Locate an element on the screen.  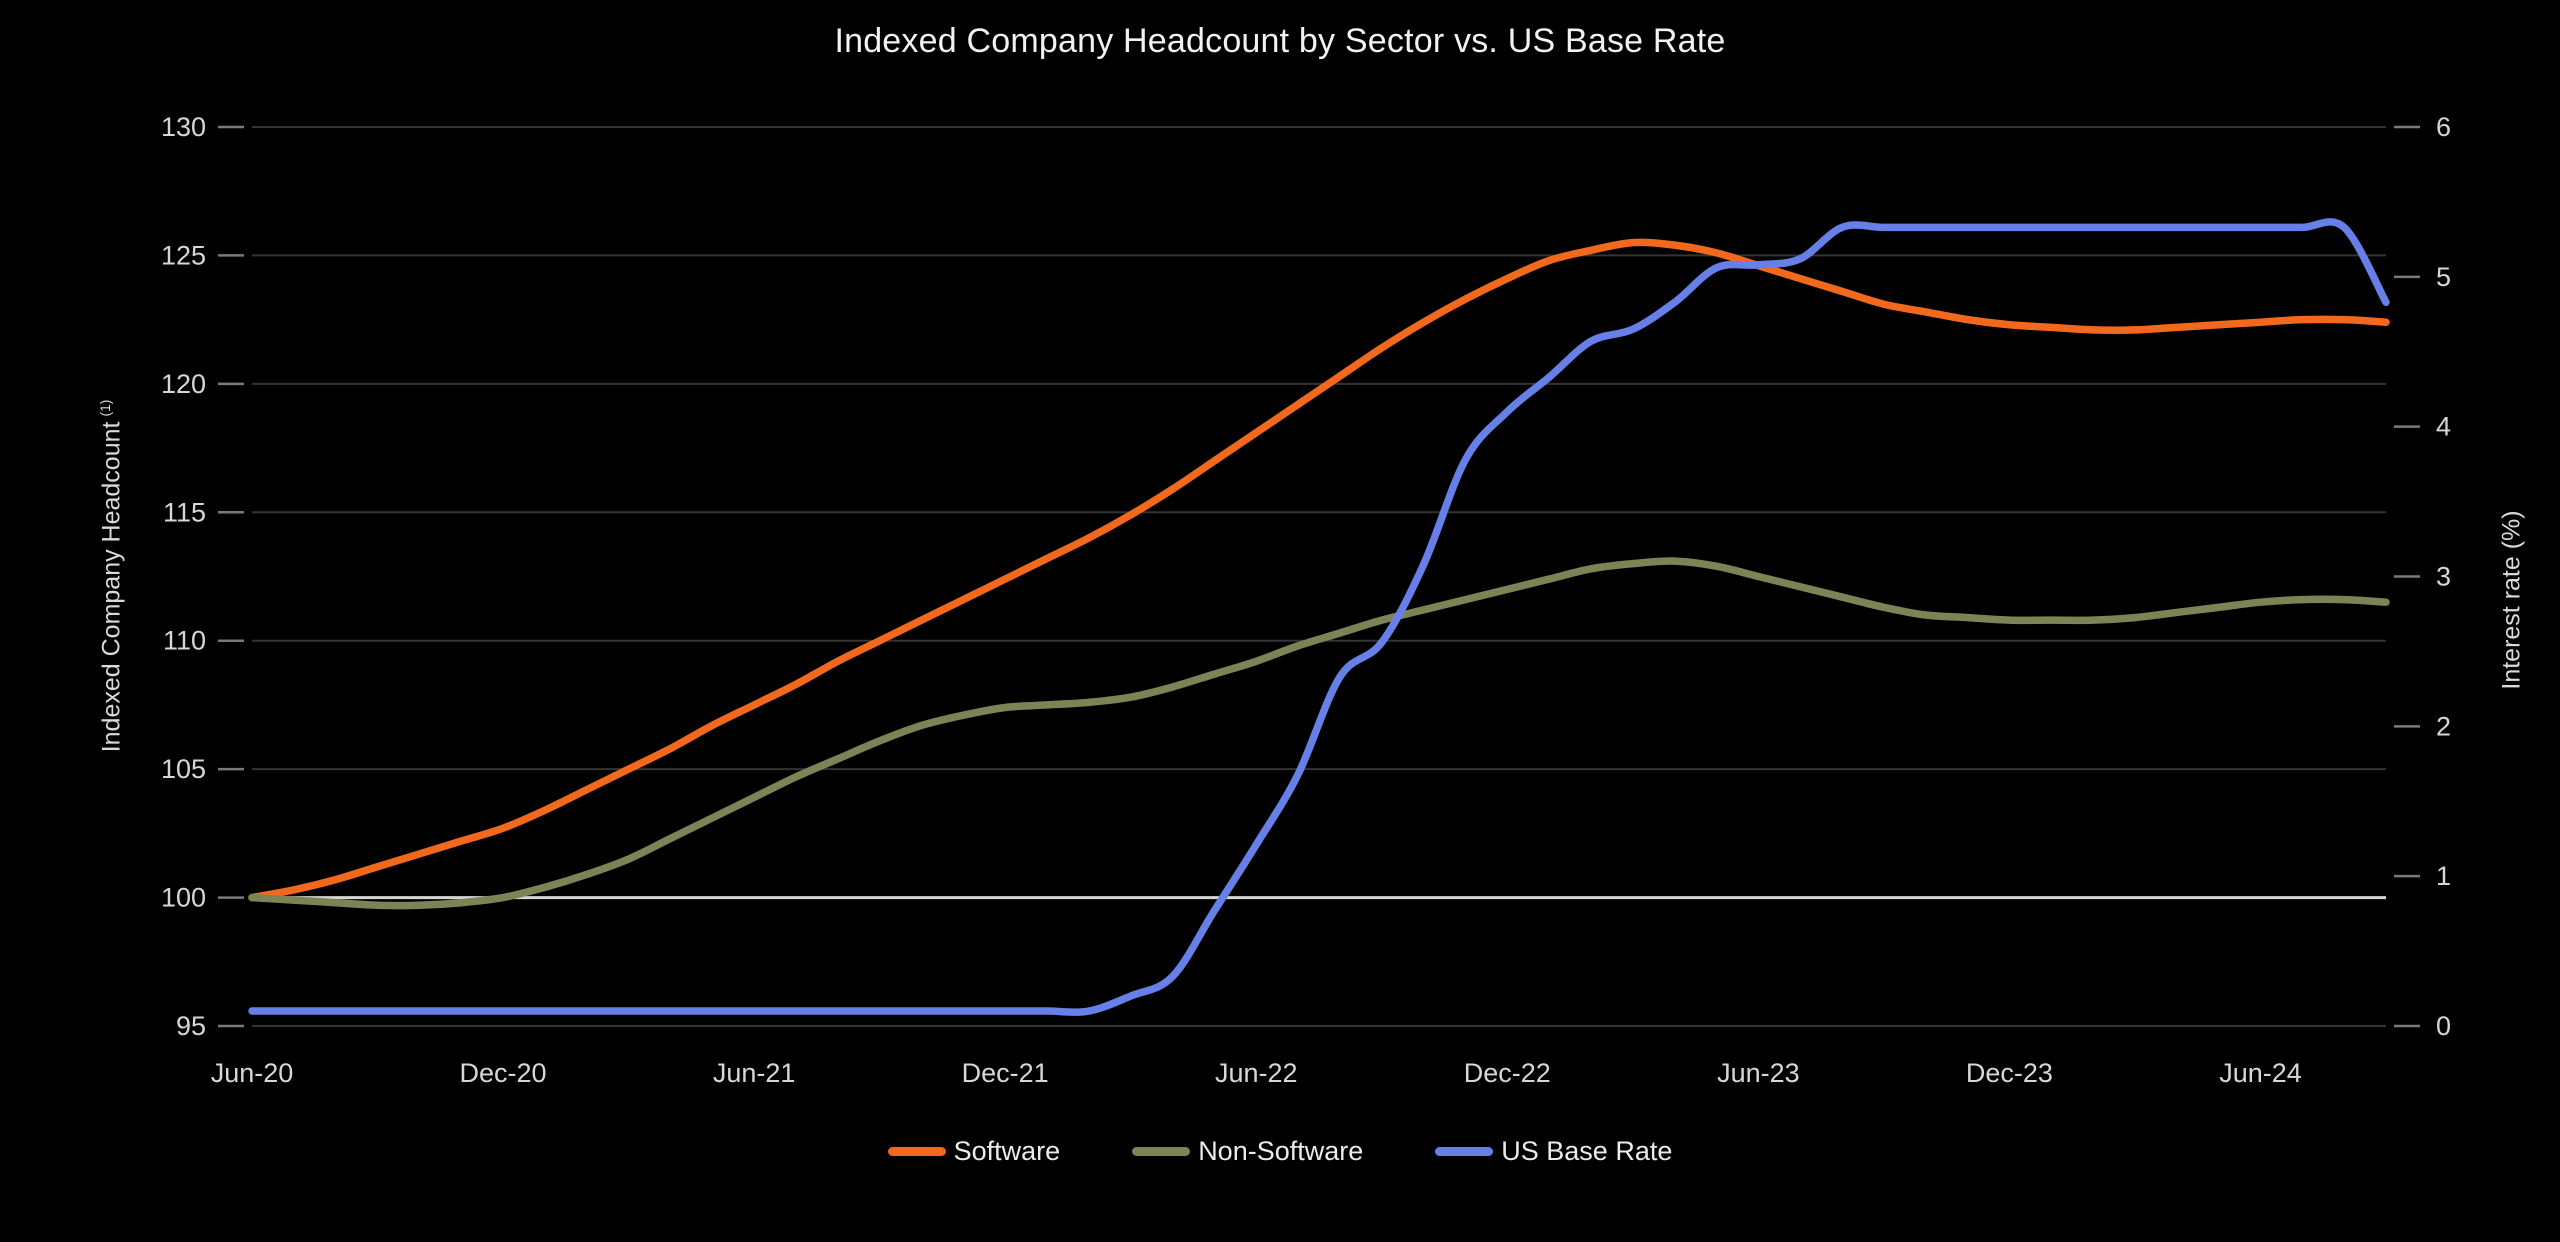
chart-legend: Software Non-Software US Base Rate is located at coordinates (1280, 1151).